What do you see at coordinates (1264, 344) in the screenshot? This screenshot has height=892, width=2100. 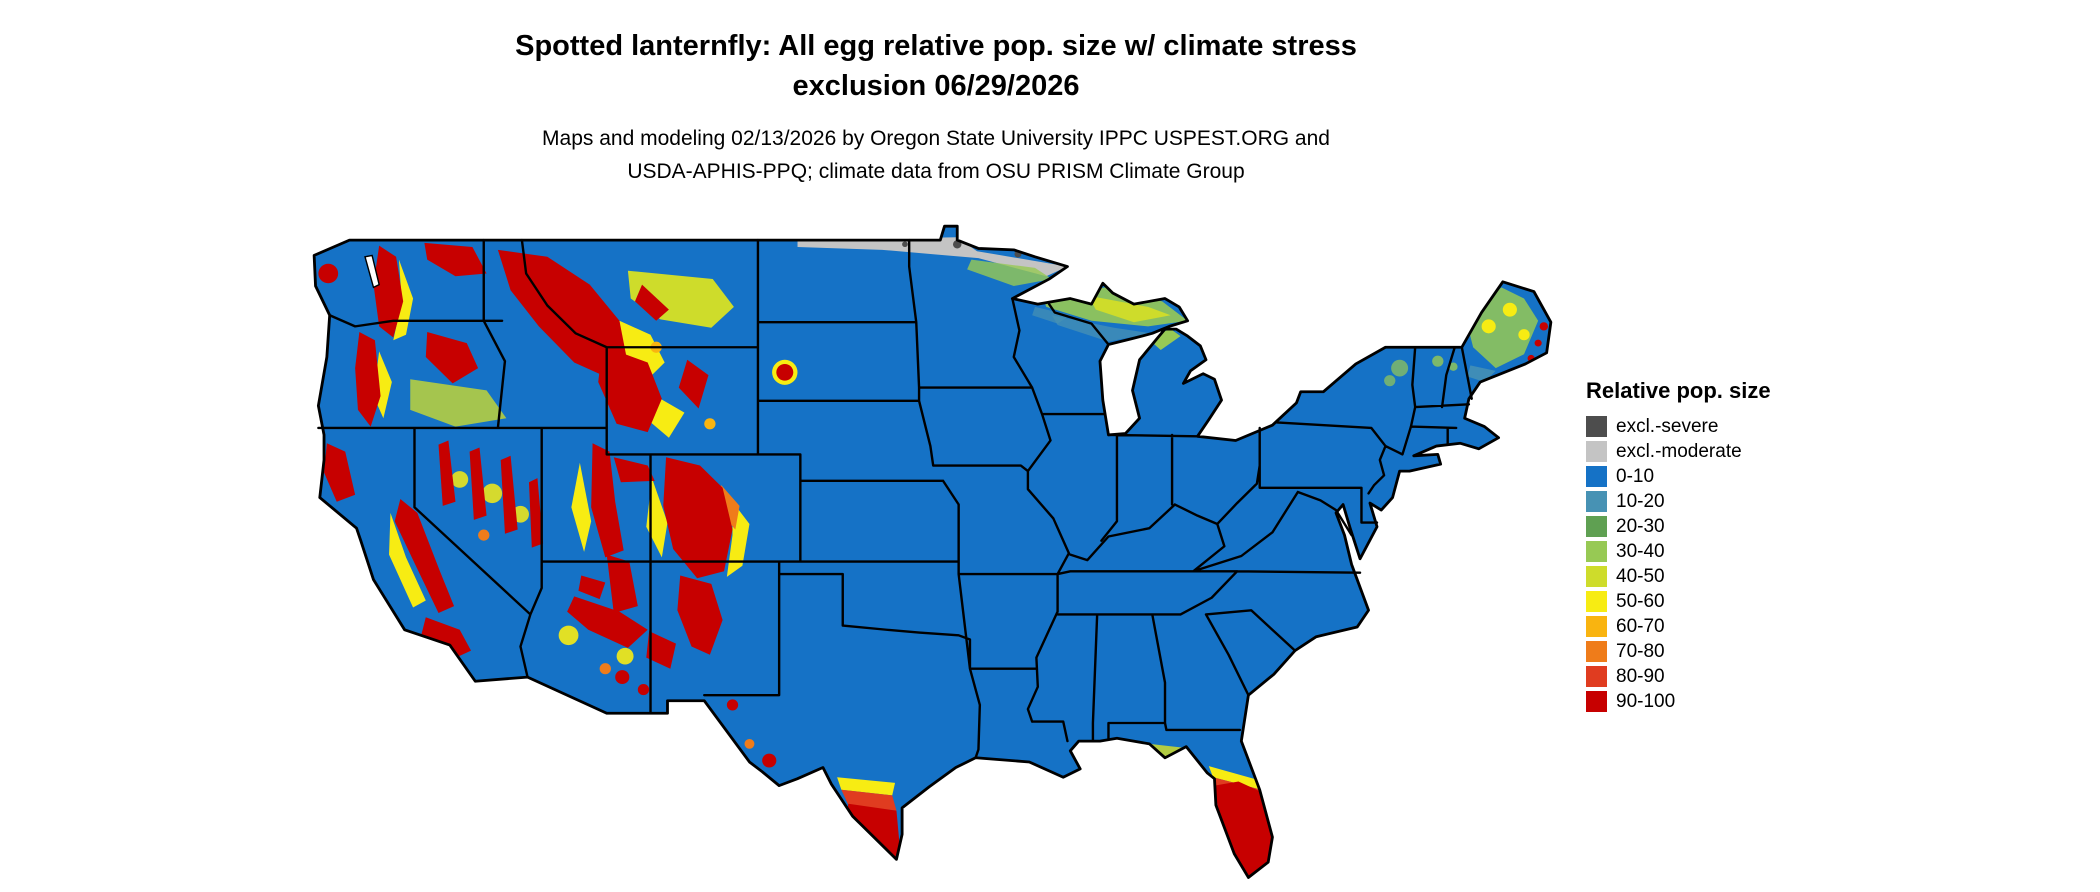 I see `raster-teal-patches` at bounding box center [1264, 344].